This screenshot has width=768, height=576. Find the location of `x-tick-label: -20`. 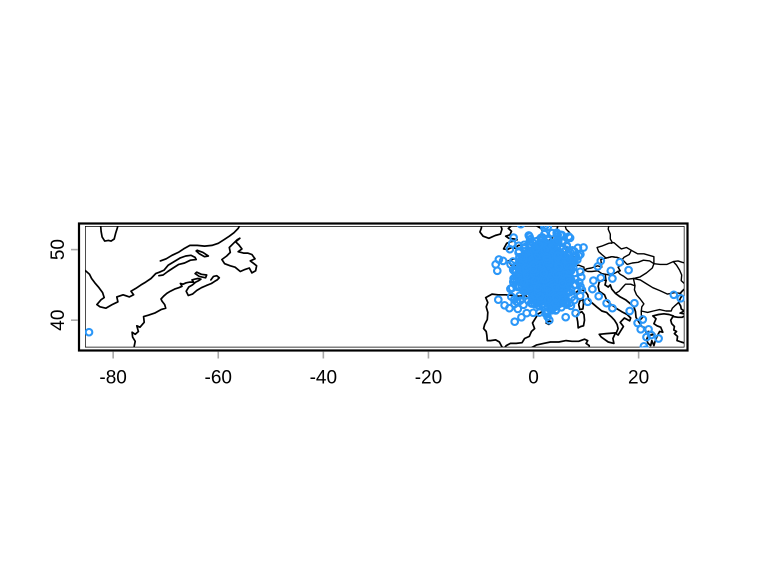

x-tick-label: -20 is located at coordinates (428, 378).